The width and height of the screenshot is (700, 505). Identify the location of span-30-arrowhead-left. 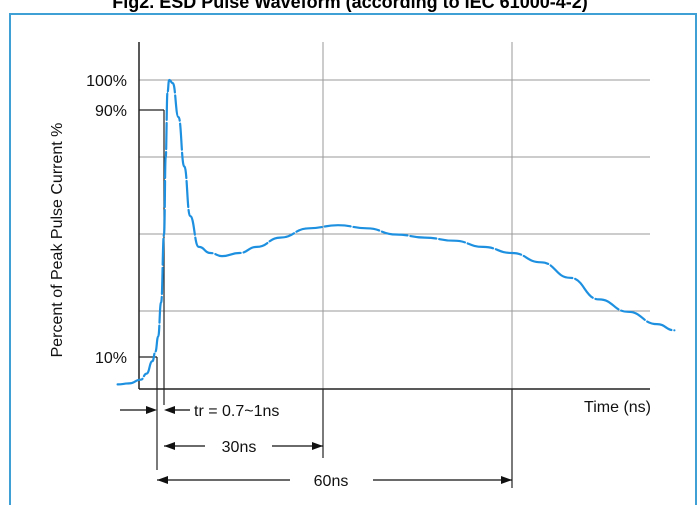
(169, 446).